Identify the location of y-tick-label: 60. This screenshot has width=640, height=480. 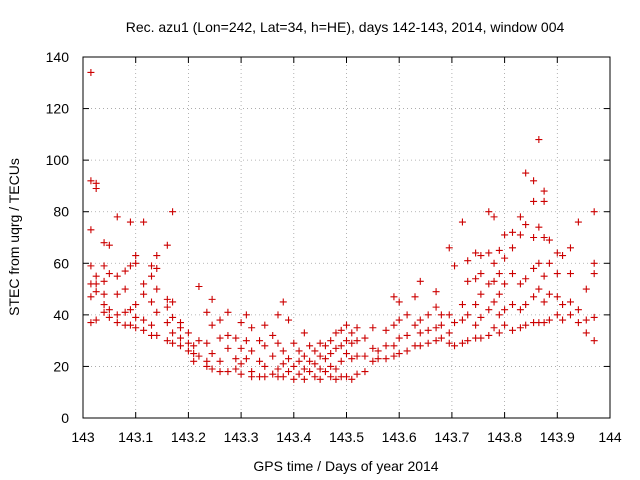
(61, 263).